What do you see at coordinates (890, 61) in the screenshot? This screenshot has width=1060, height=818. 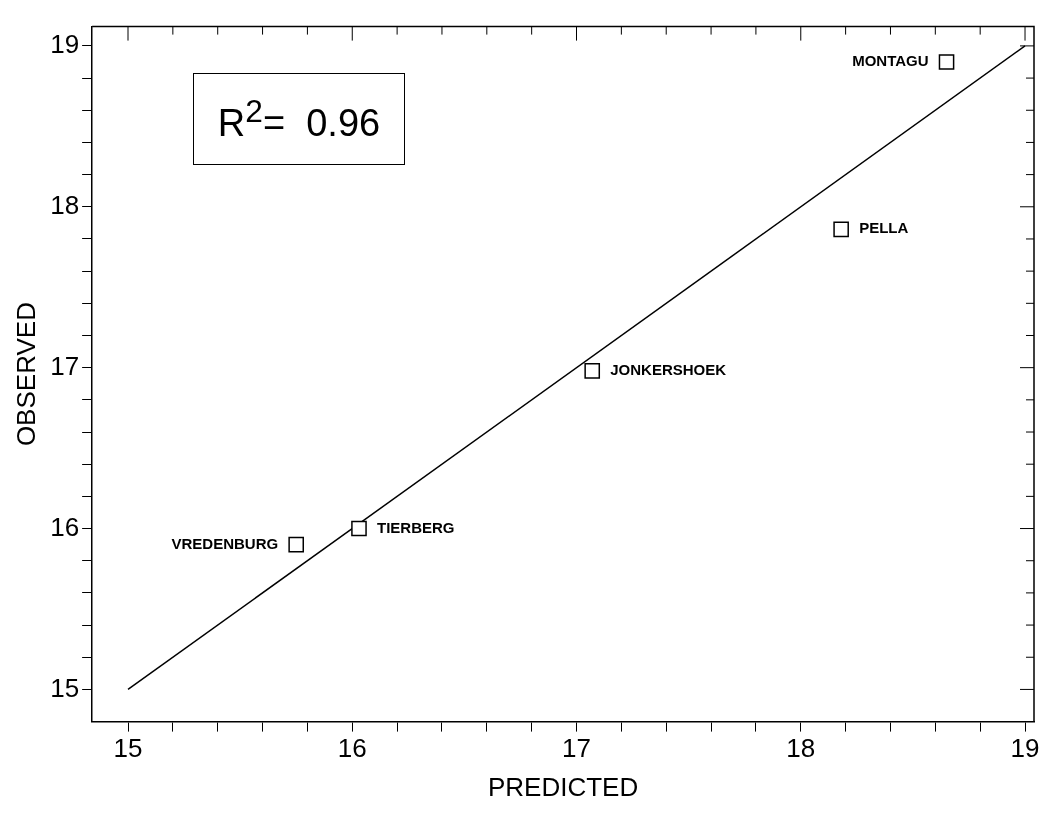 I see `annotation: MONTAGU` at bounding box center [890, 61].